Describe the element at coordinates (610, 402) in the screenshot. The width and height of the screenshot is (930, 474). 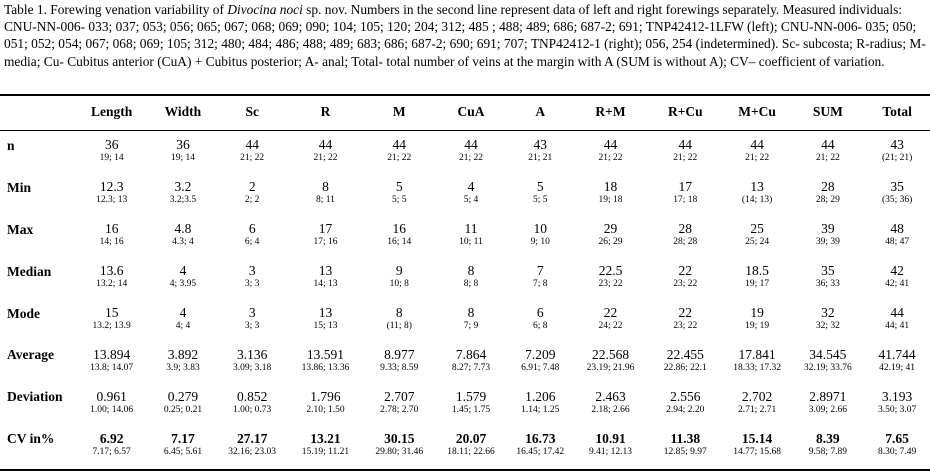
I see `table-cell: 2.463 2.18; 2.66` at that location.